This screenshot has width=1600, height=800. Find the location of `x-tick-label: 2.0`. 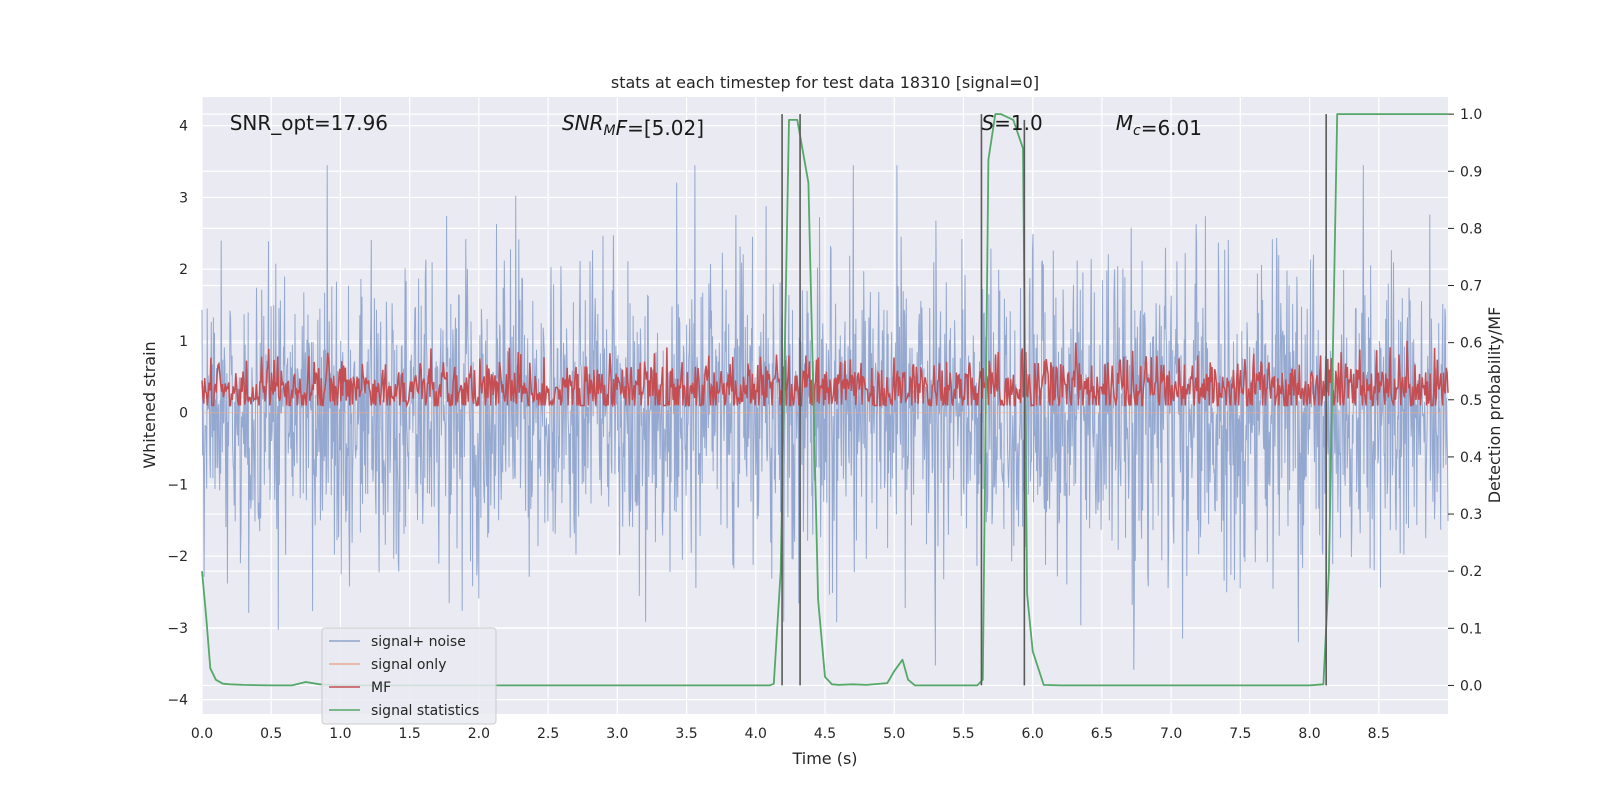

x-tick-label: 2.0 is located at coordinates (479, 734).